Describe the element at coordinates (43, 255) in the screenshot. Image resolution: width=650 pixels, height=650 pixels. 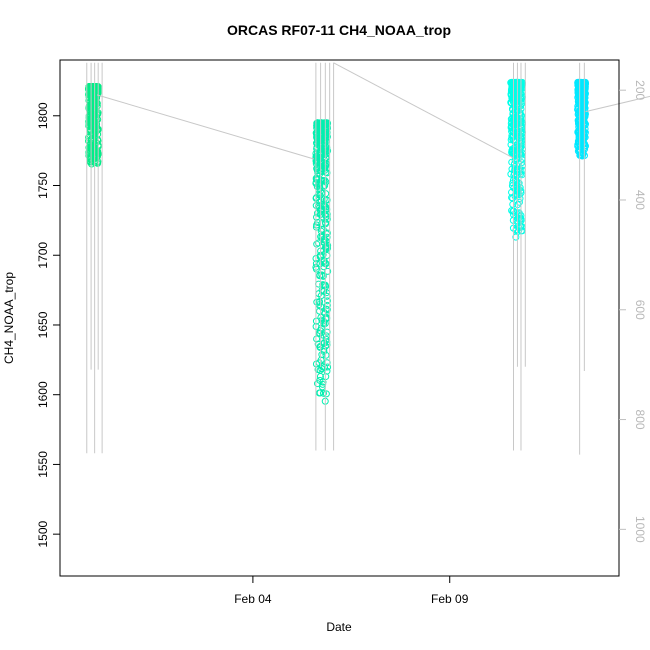
I see `y-tick-label: 1700` at that location.